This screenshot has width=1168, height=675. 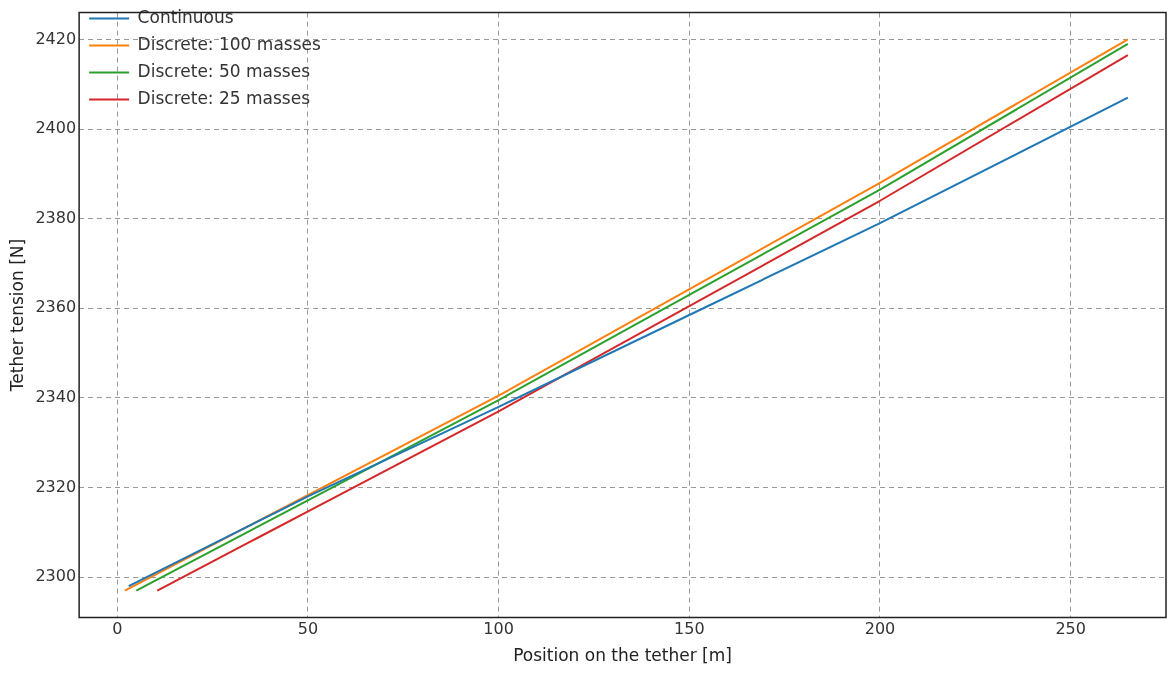 What do you see at coordinates (185, 16) in the screenshot?
I see `legend-label: Continuous` at bounding box center [185, 16].